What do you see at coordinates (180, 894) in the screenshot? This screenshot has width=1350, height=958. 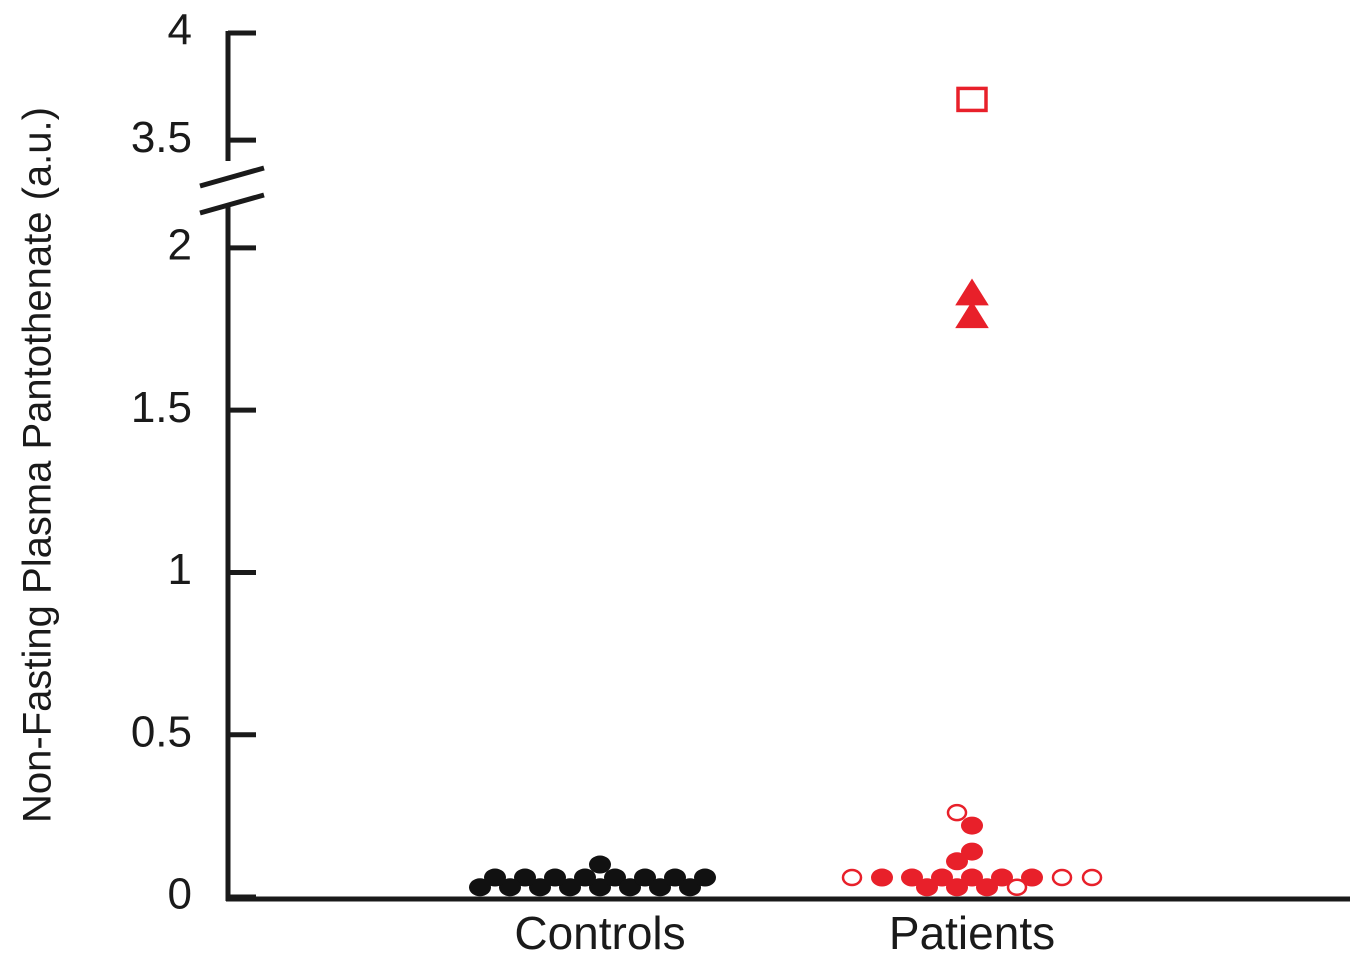 I see `y-tick-label: 0` at bounding box center [180, 894].